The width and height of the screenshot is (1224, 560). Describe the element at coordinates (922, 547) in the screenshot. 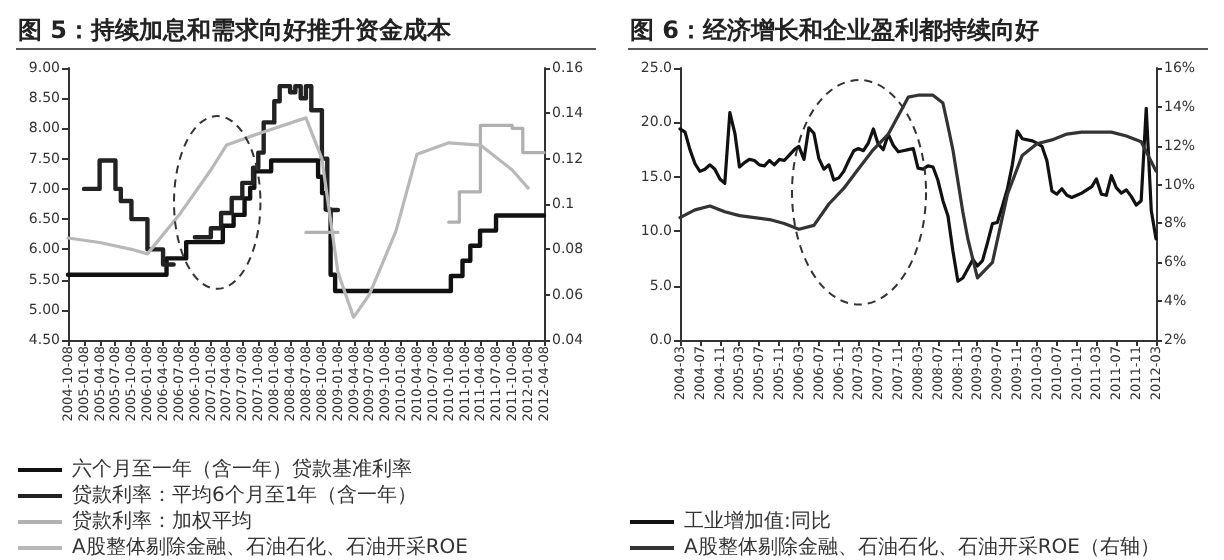

I see `legend-label: A股整体剔除金融、石油石化、石油开采ROE（右轴）` at that location.